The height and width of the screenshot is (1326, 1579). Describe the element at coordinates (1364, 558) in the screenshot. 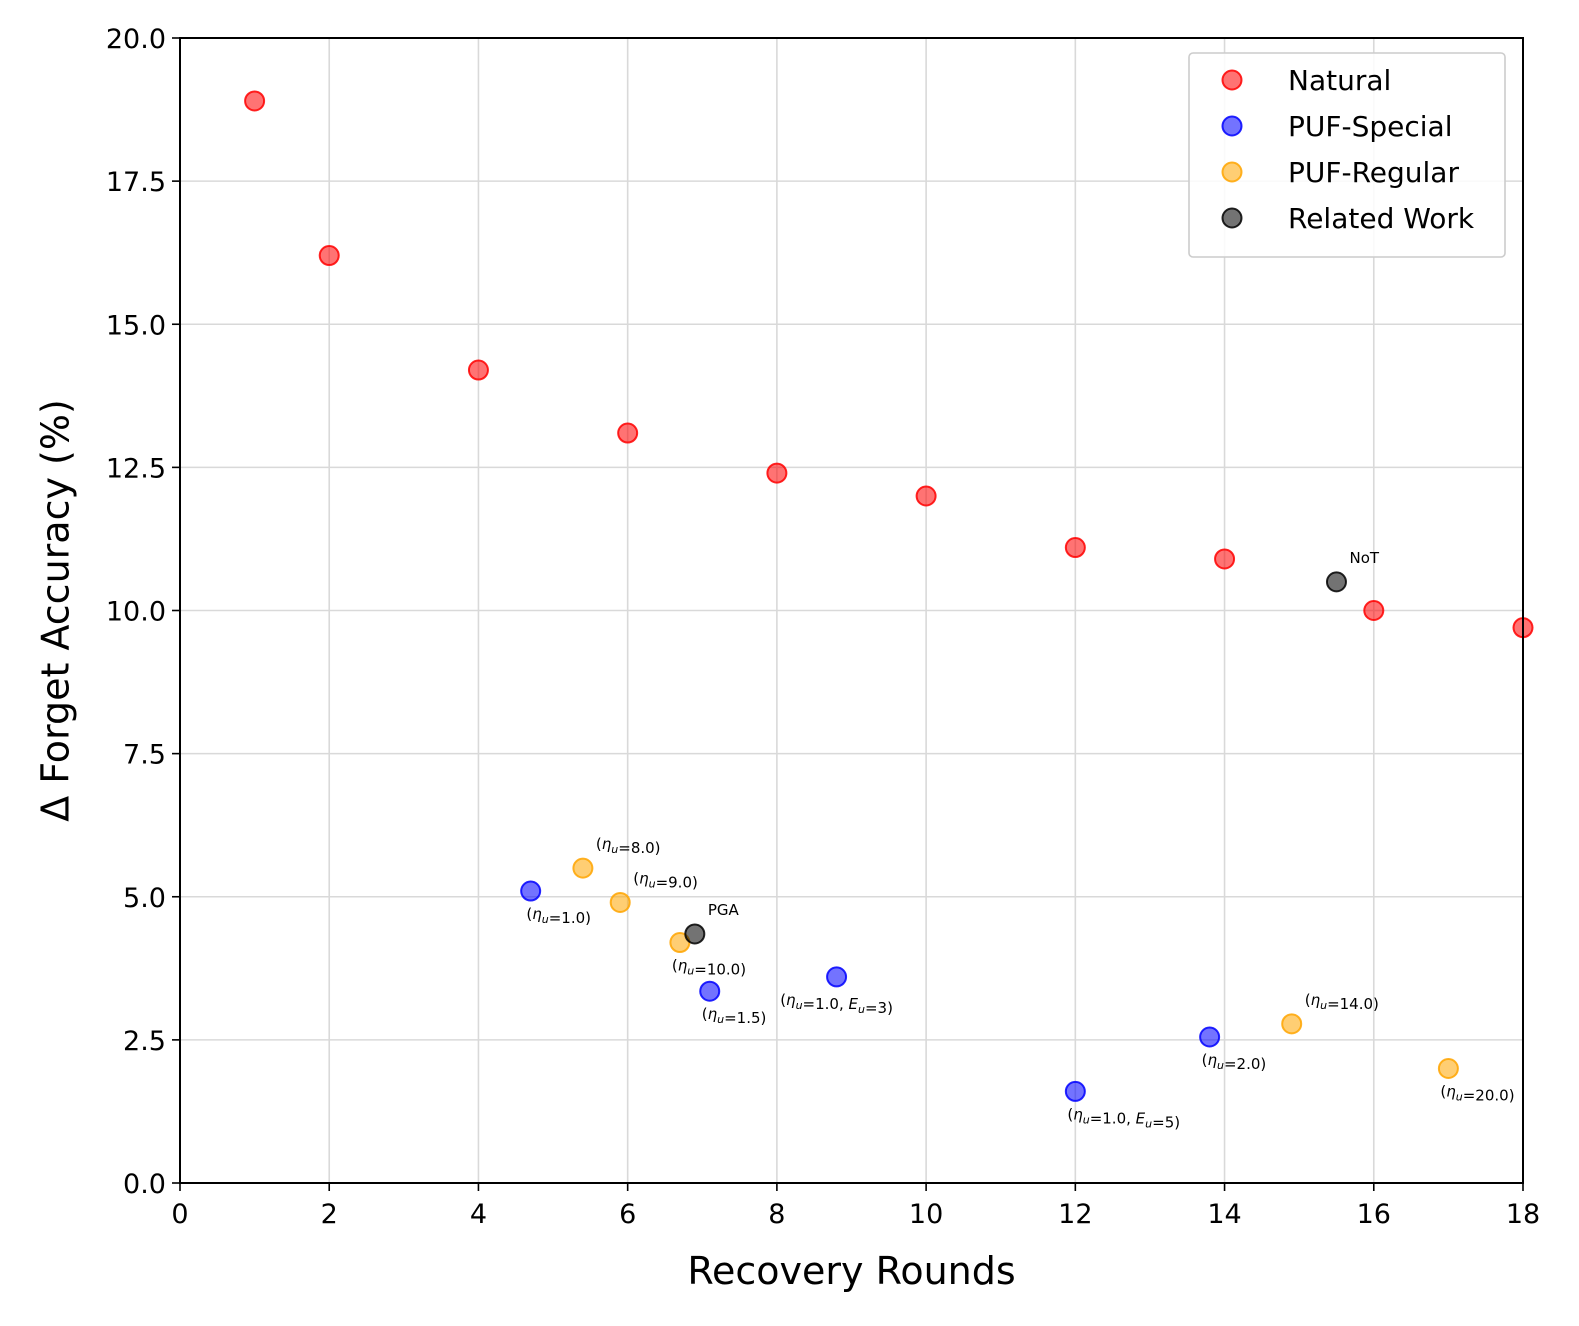

I see `point-annotation: NoT` at that location.